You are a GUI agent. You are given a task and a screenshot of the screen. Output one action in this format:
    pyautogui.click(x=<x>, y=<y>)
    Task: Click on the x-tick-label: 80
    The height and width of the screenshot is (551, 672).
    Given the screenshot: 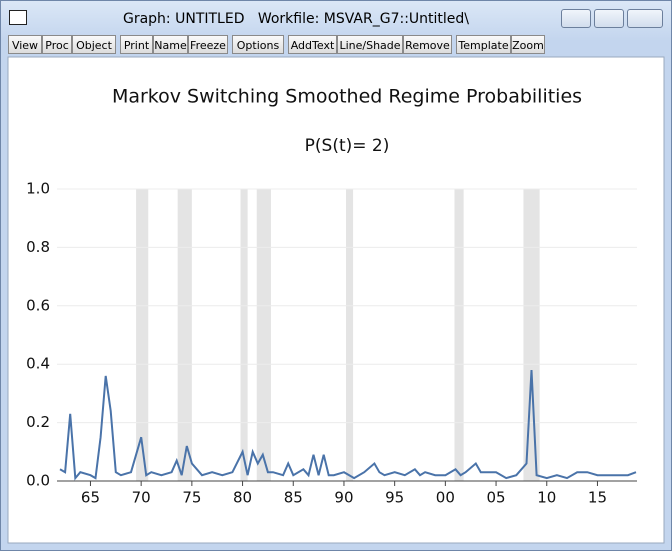 What is the action you would take?
    pyautogui.click(x=242, y=498)
    